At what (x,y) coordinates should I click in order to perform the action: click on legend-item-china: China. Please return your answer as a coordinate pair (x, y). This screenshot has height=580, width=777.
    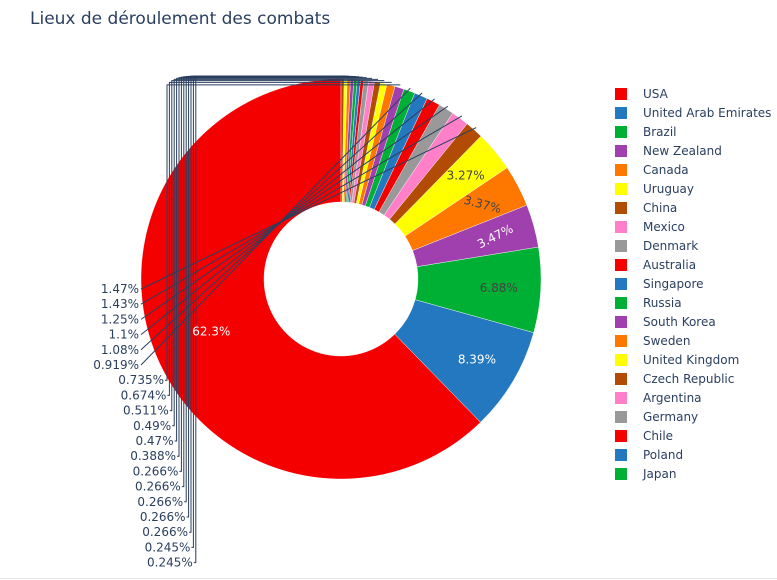
    Looking at the image, I should click on (695, 207).